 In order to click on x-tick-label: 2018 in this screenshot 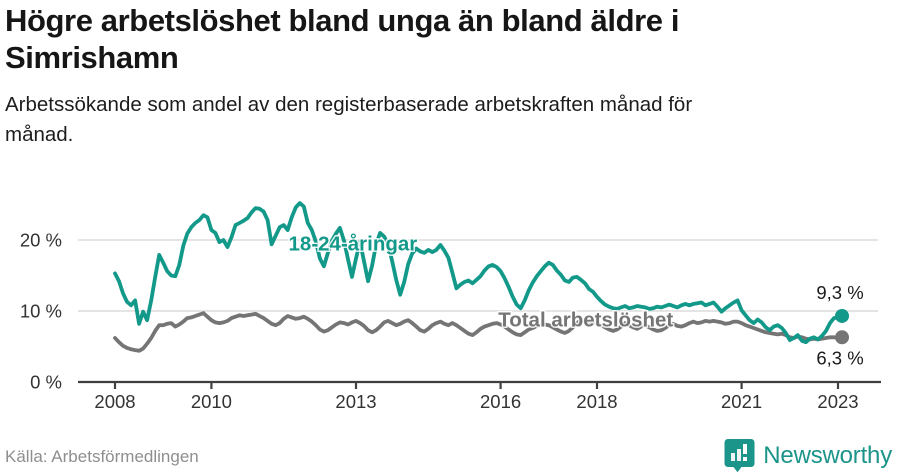, I will do `click(596, 401)`.